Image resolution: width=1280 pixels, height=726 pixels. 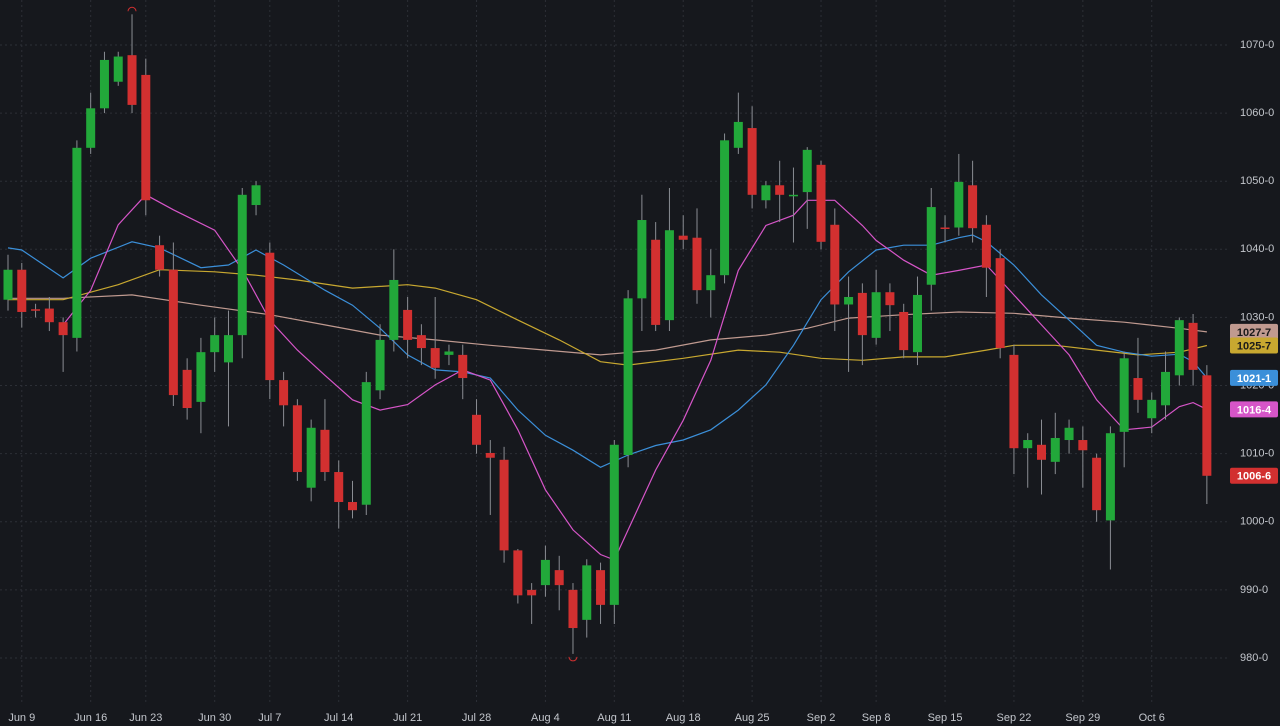 I want to click on y-tick-label: 1060-0, so click(x=1257, y=113).